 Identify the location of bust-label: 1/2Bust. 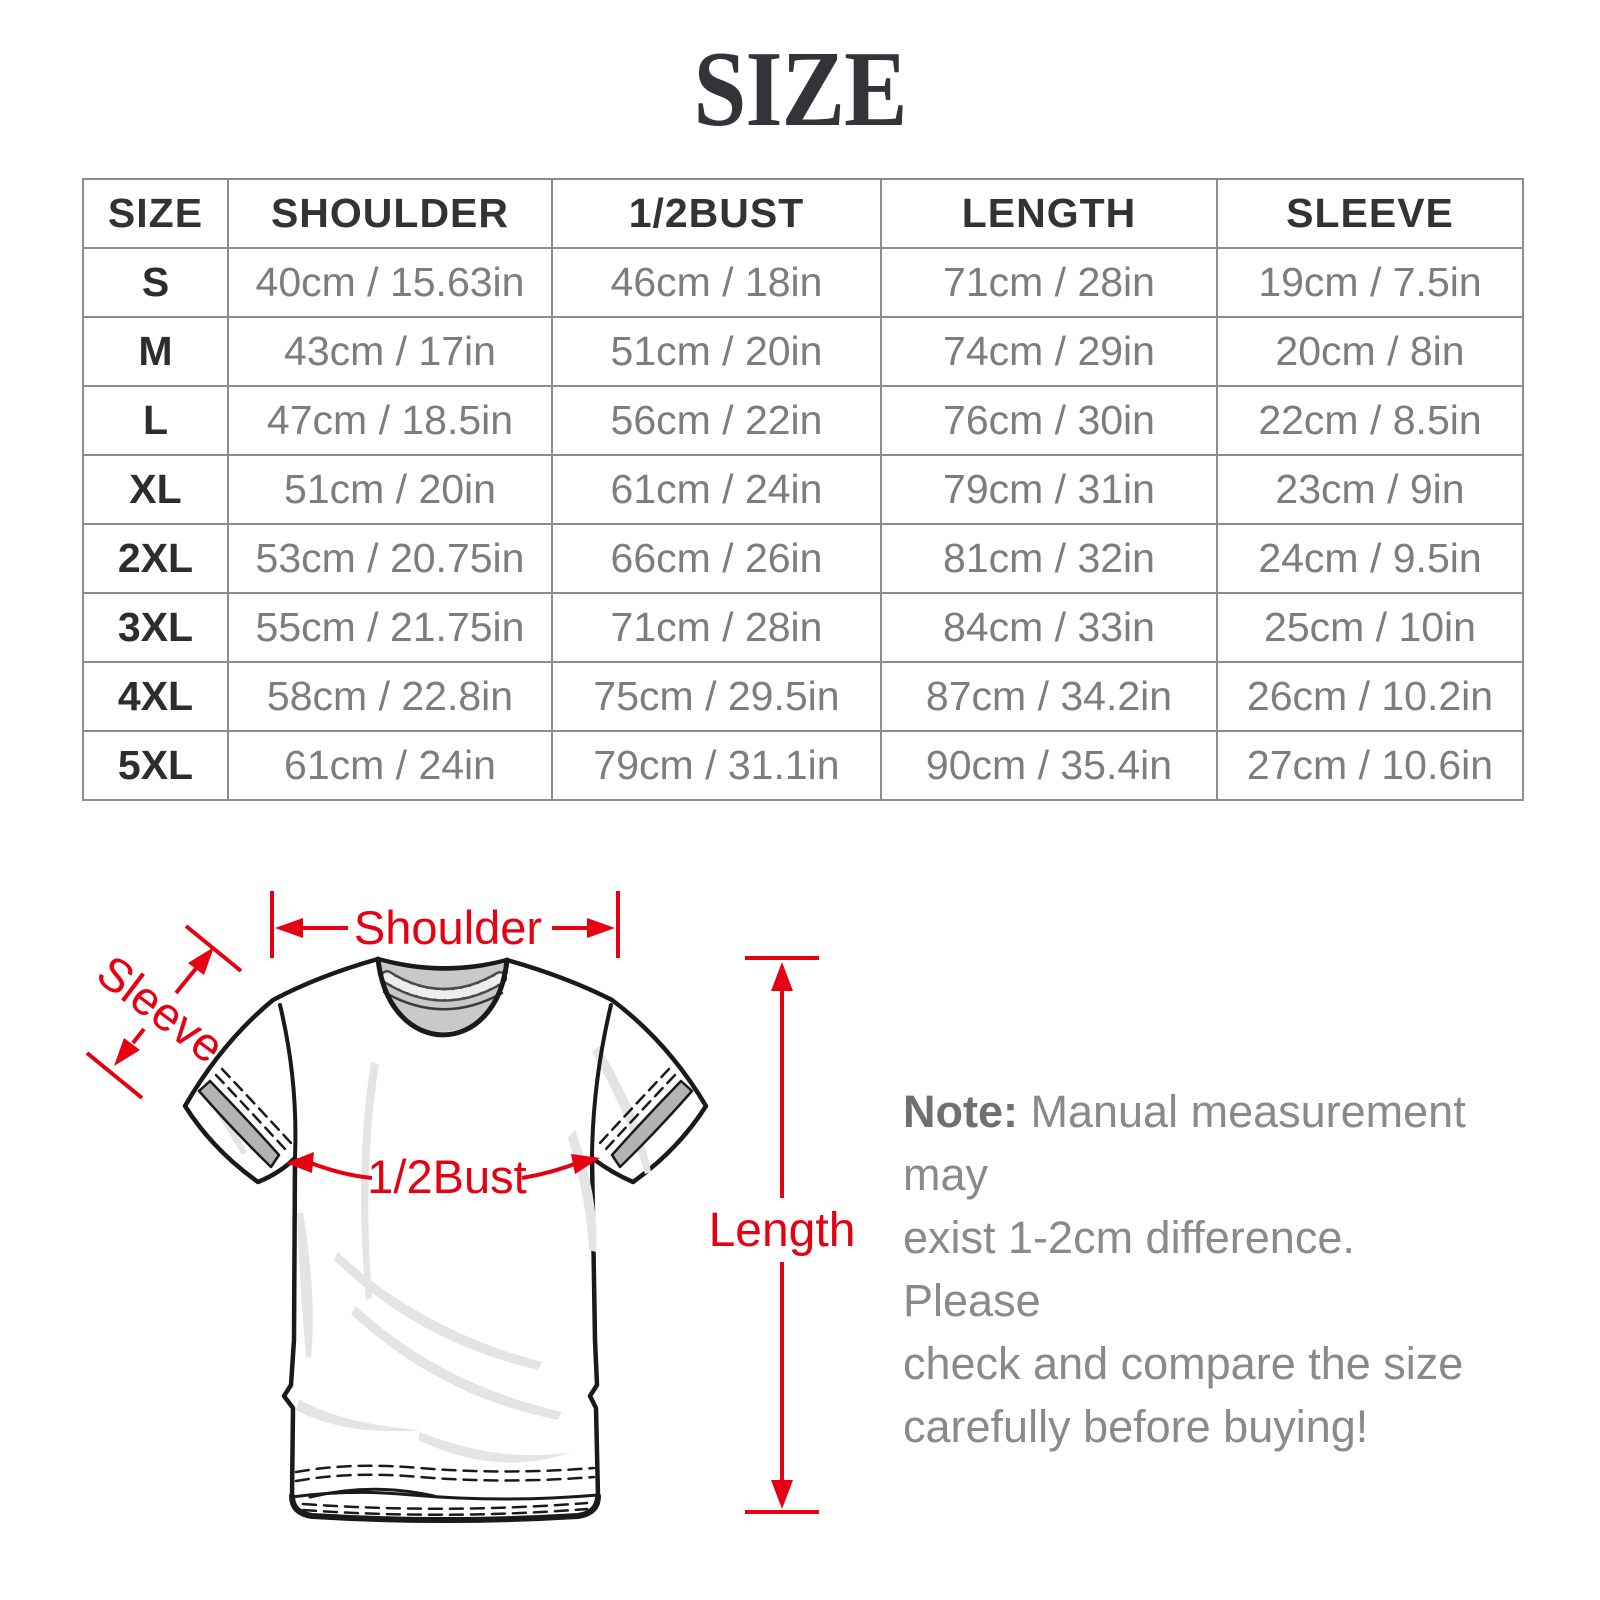
(446, 1176).